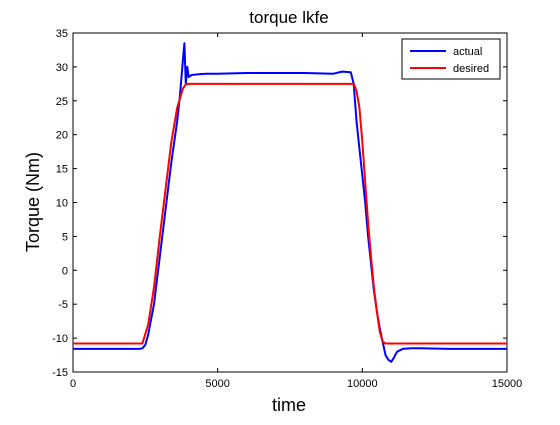  Describe the element at coordinates (289, 405) in the screenshot. I see `x-axis-label: time` at that location.